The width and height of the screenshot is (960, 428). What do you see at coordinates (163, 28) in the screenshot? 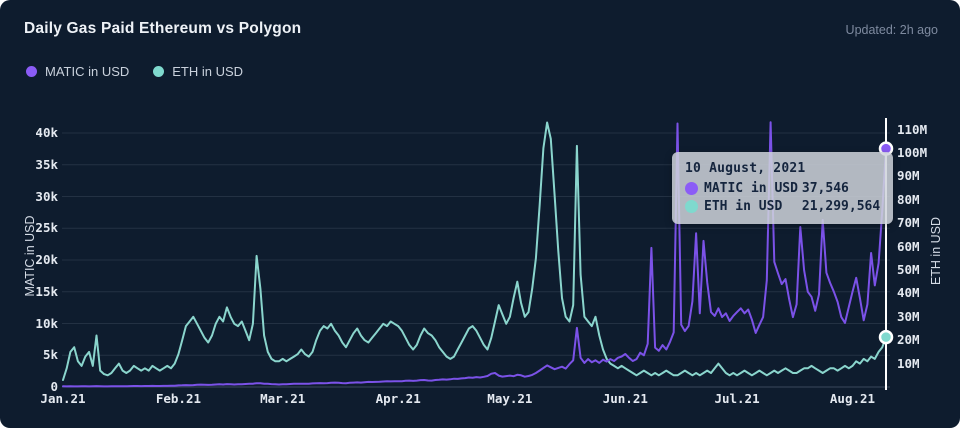
I see `page-title: Daily Gas Paid Ethereum vs Polygon` at bounding box center [163, 28].